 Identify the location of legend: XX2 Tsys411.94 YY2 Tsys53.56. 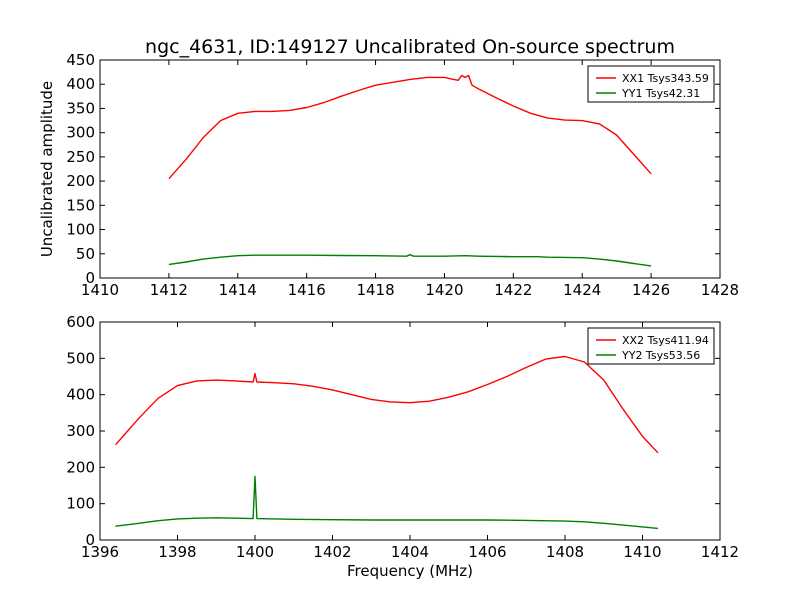
(651, 346).